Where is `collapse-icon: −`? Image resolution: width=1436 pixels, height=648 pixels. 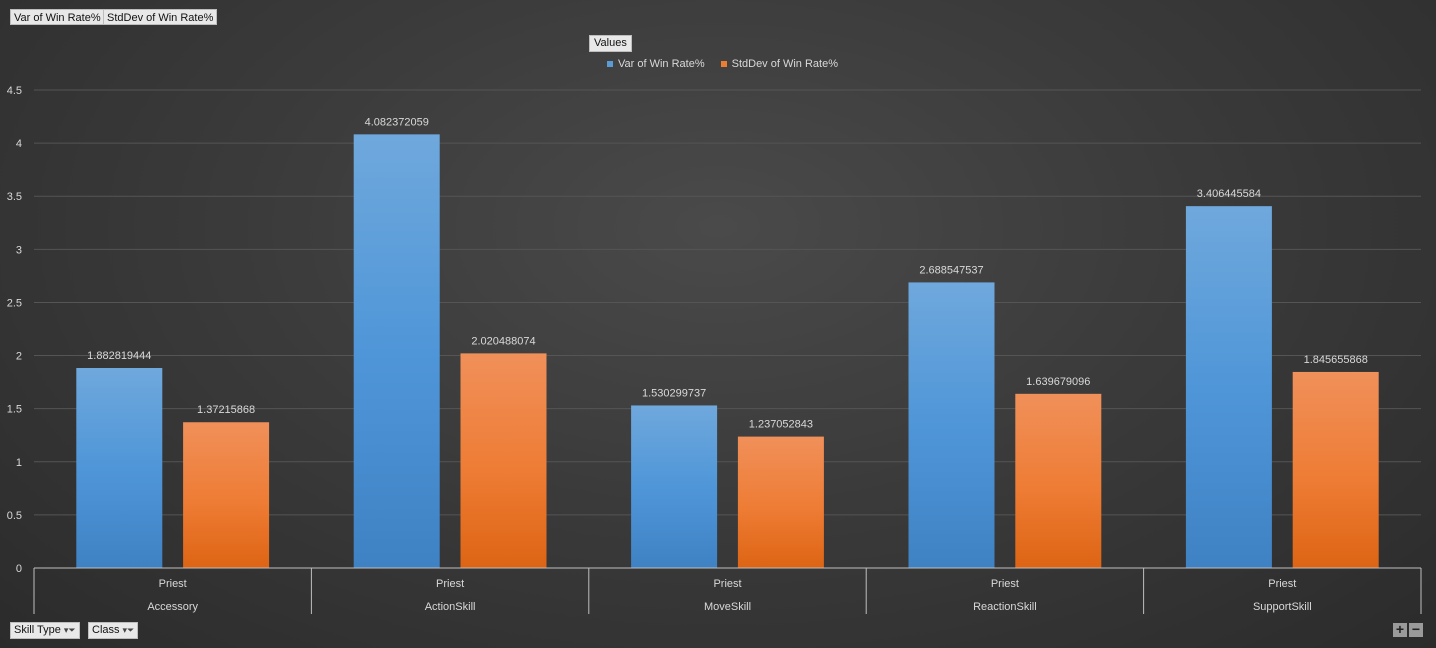
collapse-icon: − is located at coordinates (1416, 629).